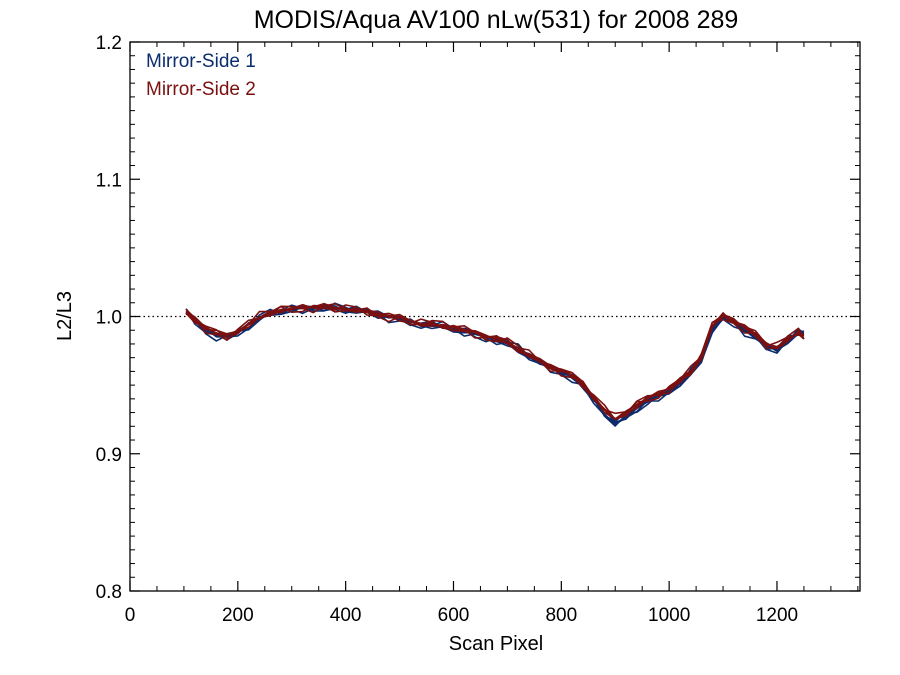 This screenshot has height=675, width=900. What do you see at coordinates (454, 615) in the screenshot?
I see `x-tick-label: 600` at bounding box center [454, 615].